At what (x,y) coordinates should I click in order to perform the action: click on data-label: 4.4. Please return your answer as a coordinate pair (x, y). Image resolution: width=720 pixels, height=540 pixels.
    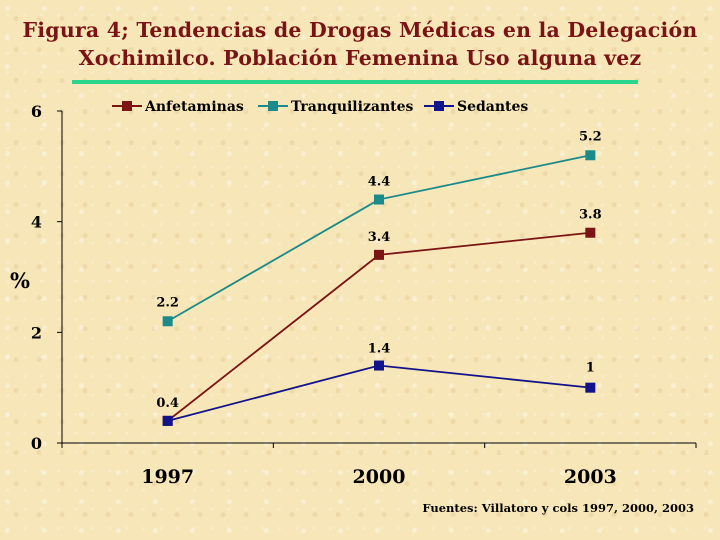
    Looking at the image, I should click on (379, 182).